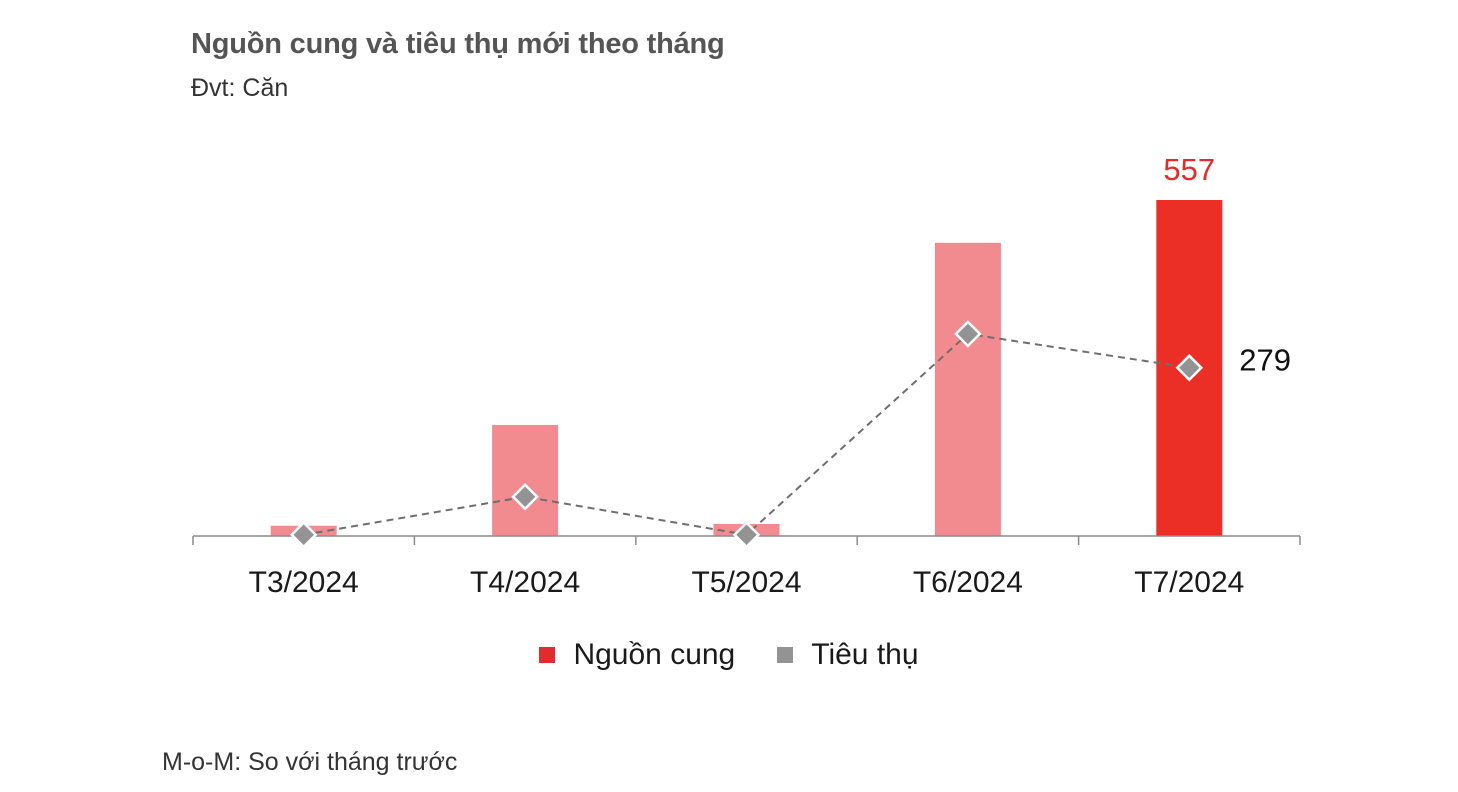  I want to click on legend-item-consumption: Tiêu thụ, so click(848, 655).